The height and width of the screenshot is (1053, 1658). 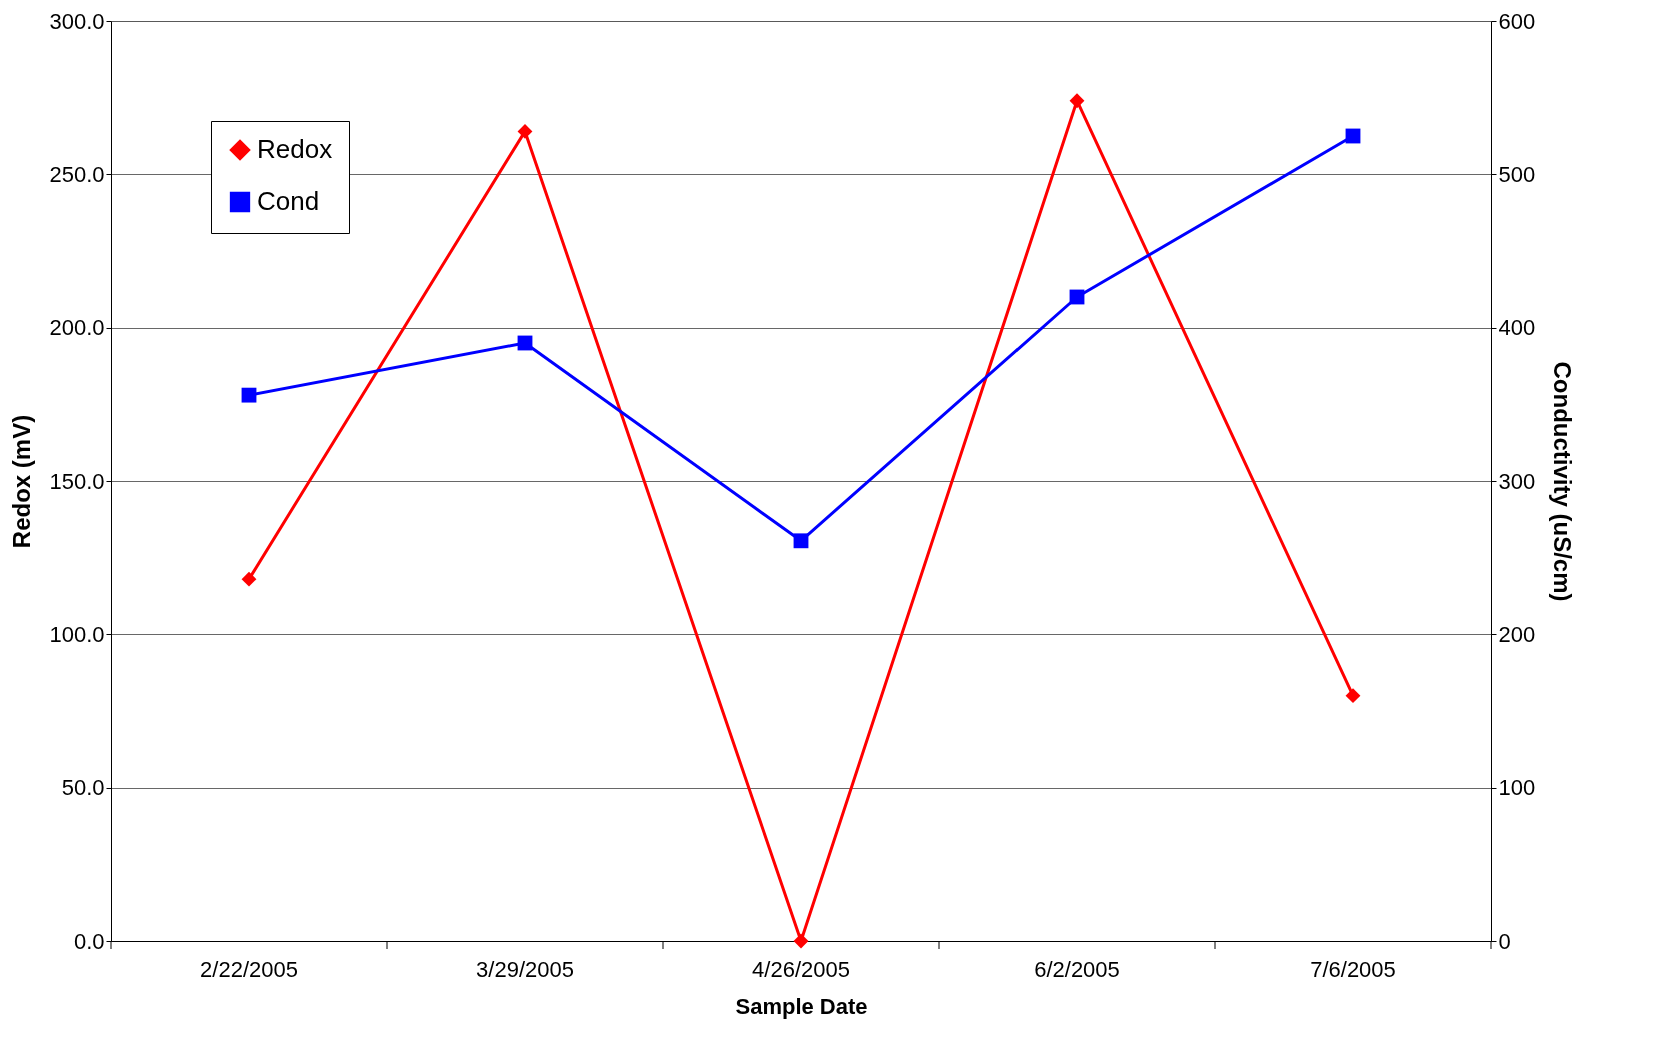 I want to click on legend-label: Redox, so click(x=295, y=149).